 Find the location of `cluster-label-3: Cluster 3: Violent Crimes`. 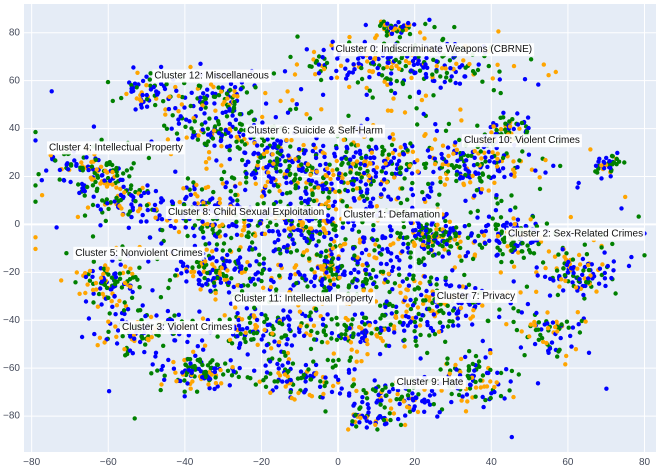

cluster-label-3: Cluster 3: Violent Crimes is located at coordinates (177, 328).